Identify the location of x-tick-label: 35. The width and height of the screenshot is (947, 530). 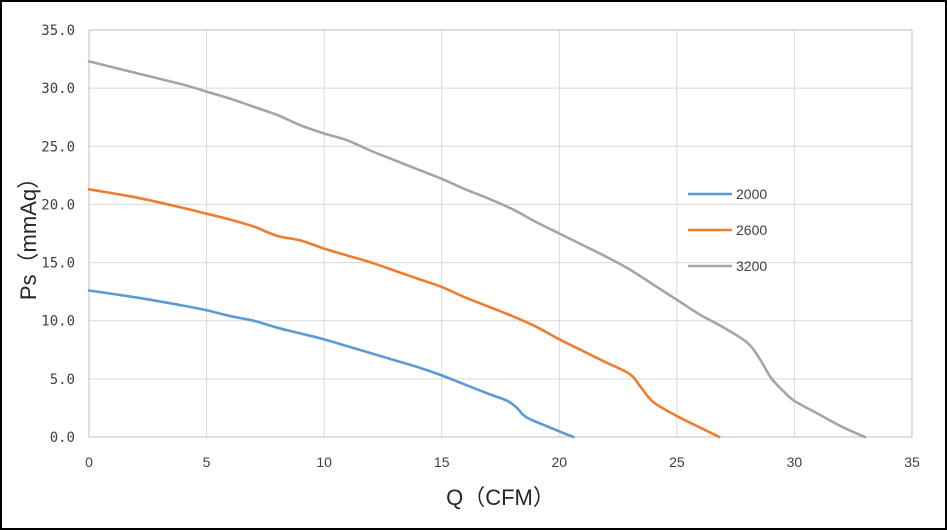
(912, 462).